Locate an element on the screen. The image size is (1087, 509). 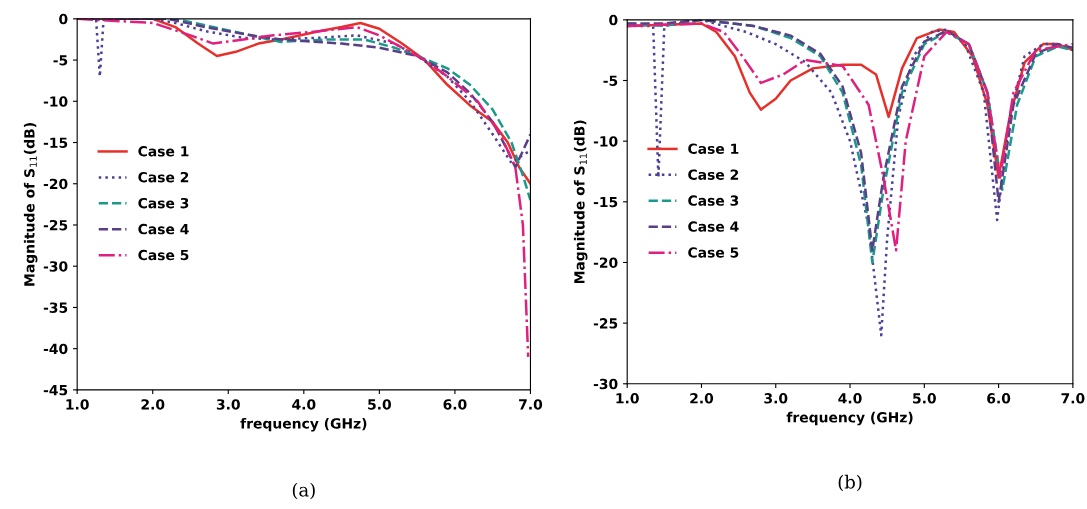
y-tick-label: -45 is located at coordinates (55, 390).